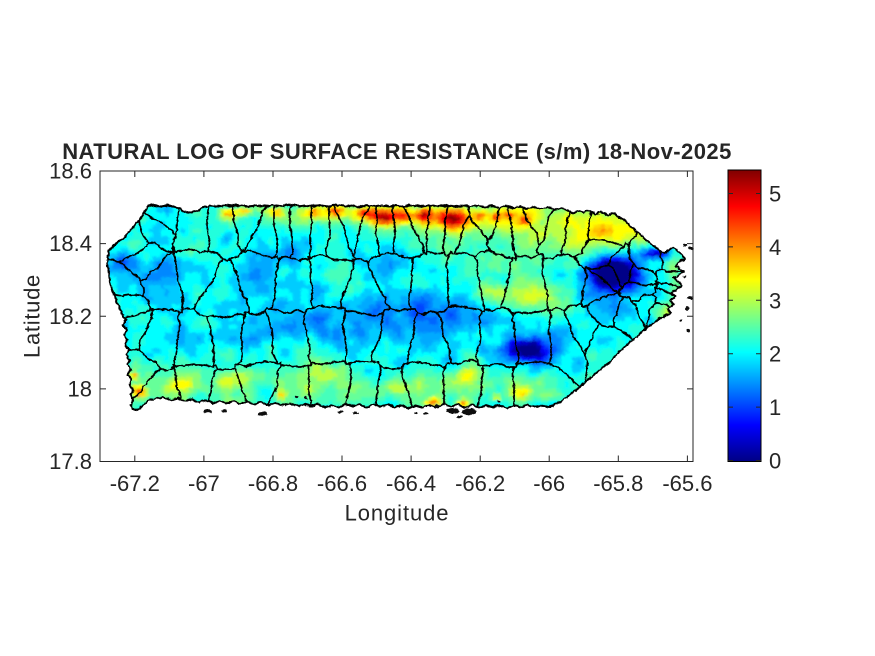 This screenshot has height=656, width=875. What do you see at coordinates (204, 483) in the screenshot?
I see `svg-text: -67` at bounding box center [204, 483].